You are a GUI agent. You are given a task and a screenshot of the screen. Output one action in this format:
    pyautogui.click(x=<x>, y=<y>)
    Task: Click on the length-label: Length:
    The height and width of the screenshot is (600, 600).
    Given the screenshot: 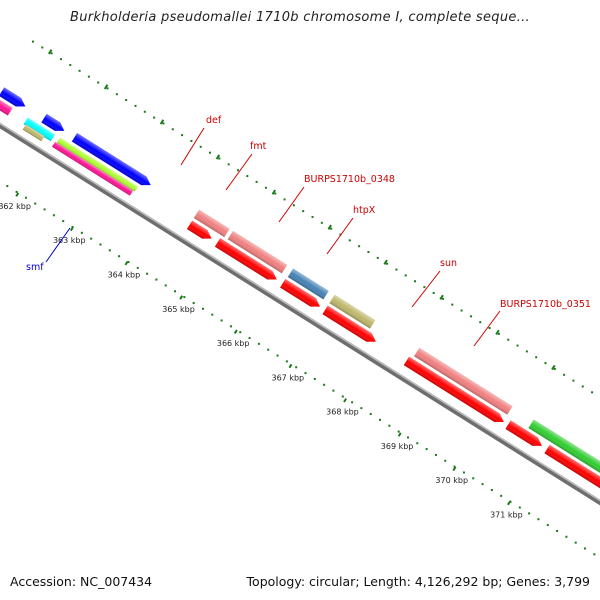 What is the action you would take?
    pyautogui.click(x=387, y=581)
    